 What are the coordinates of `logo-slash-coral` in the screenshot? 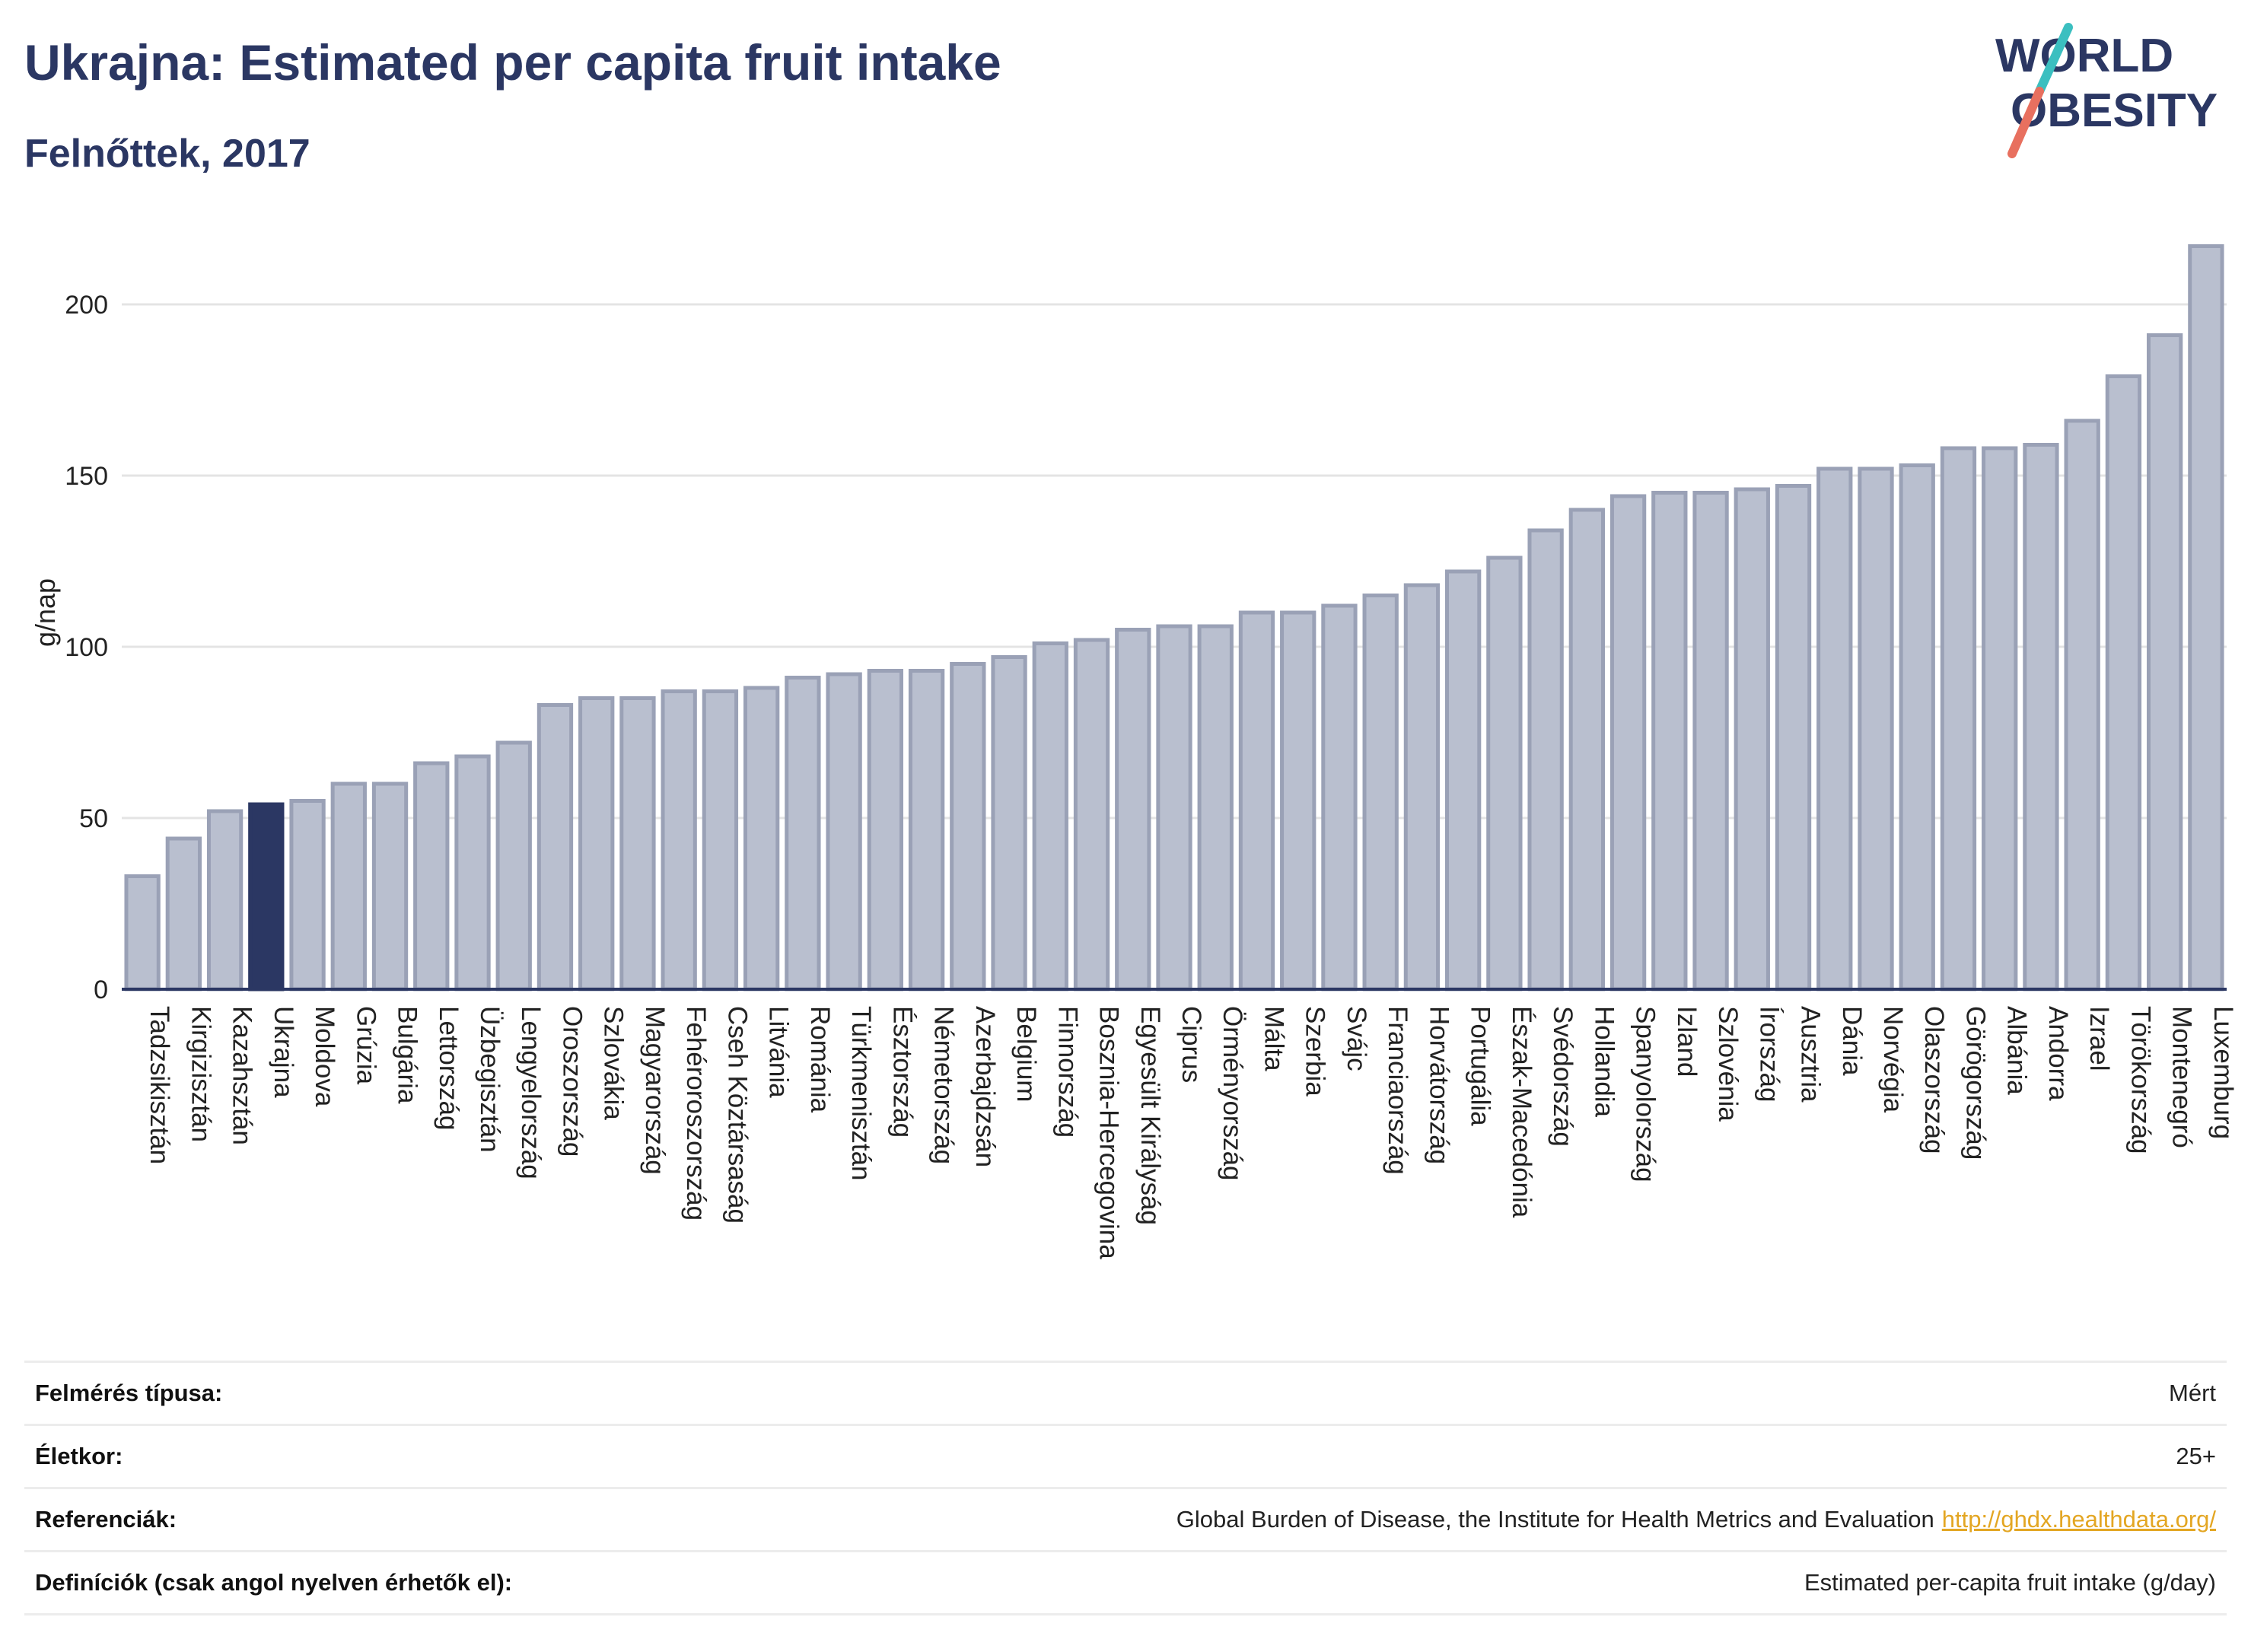 It's located at (2025, 122).